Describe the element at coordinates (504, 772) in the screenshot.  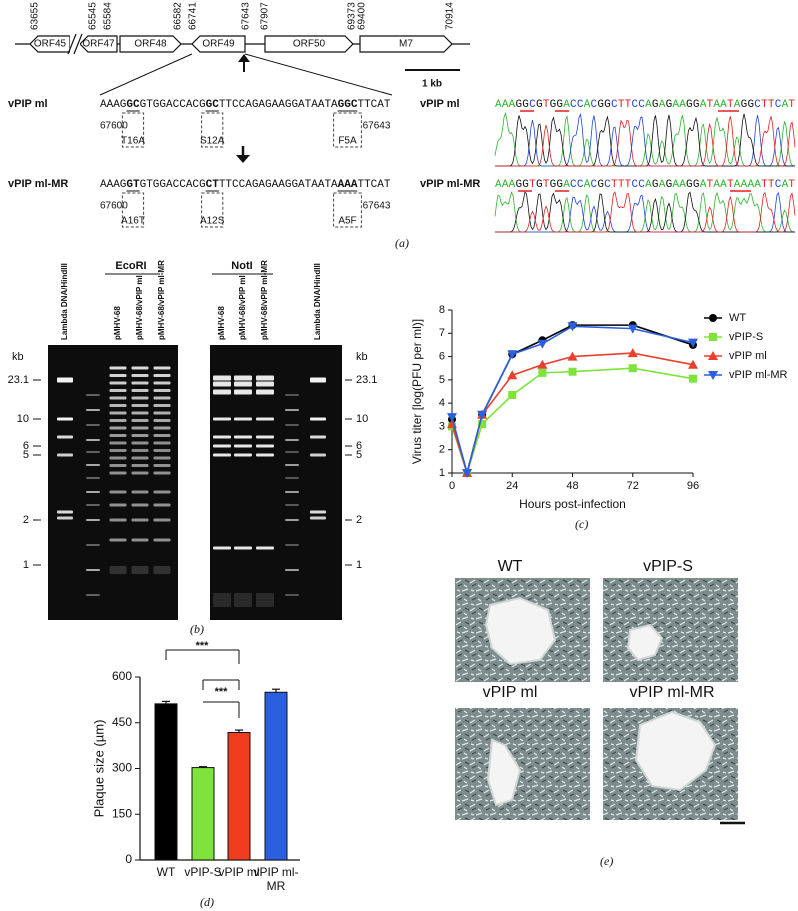
I see `plaque` at that location.